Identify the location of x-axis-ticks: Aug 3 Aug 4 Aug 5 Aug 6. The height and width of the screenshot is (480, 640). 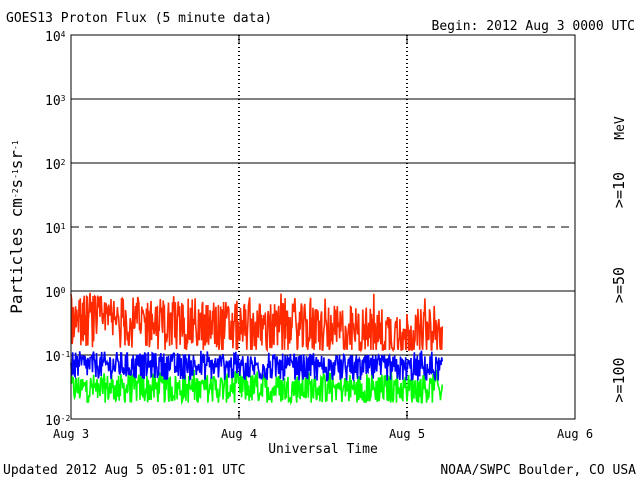
(323, 434).